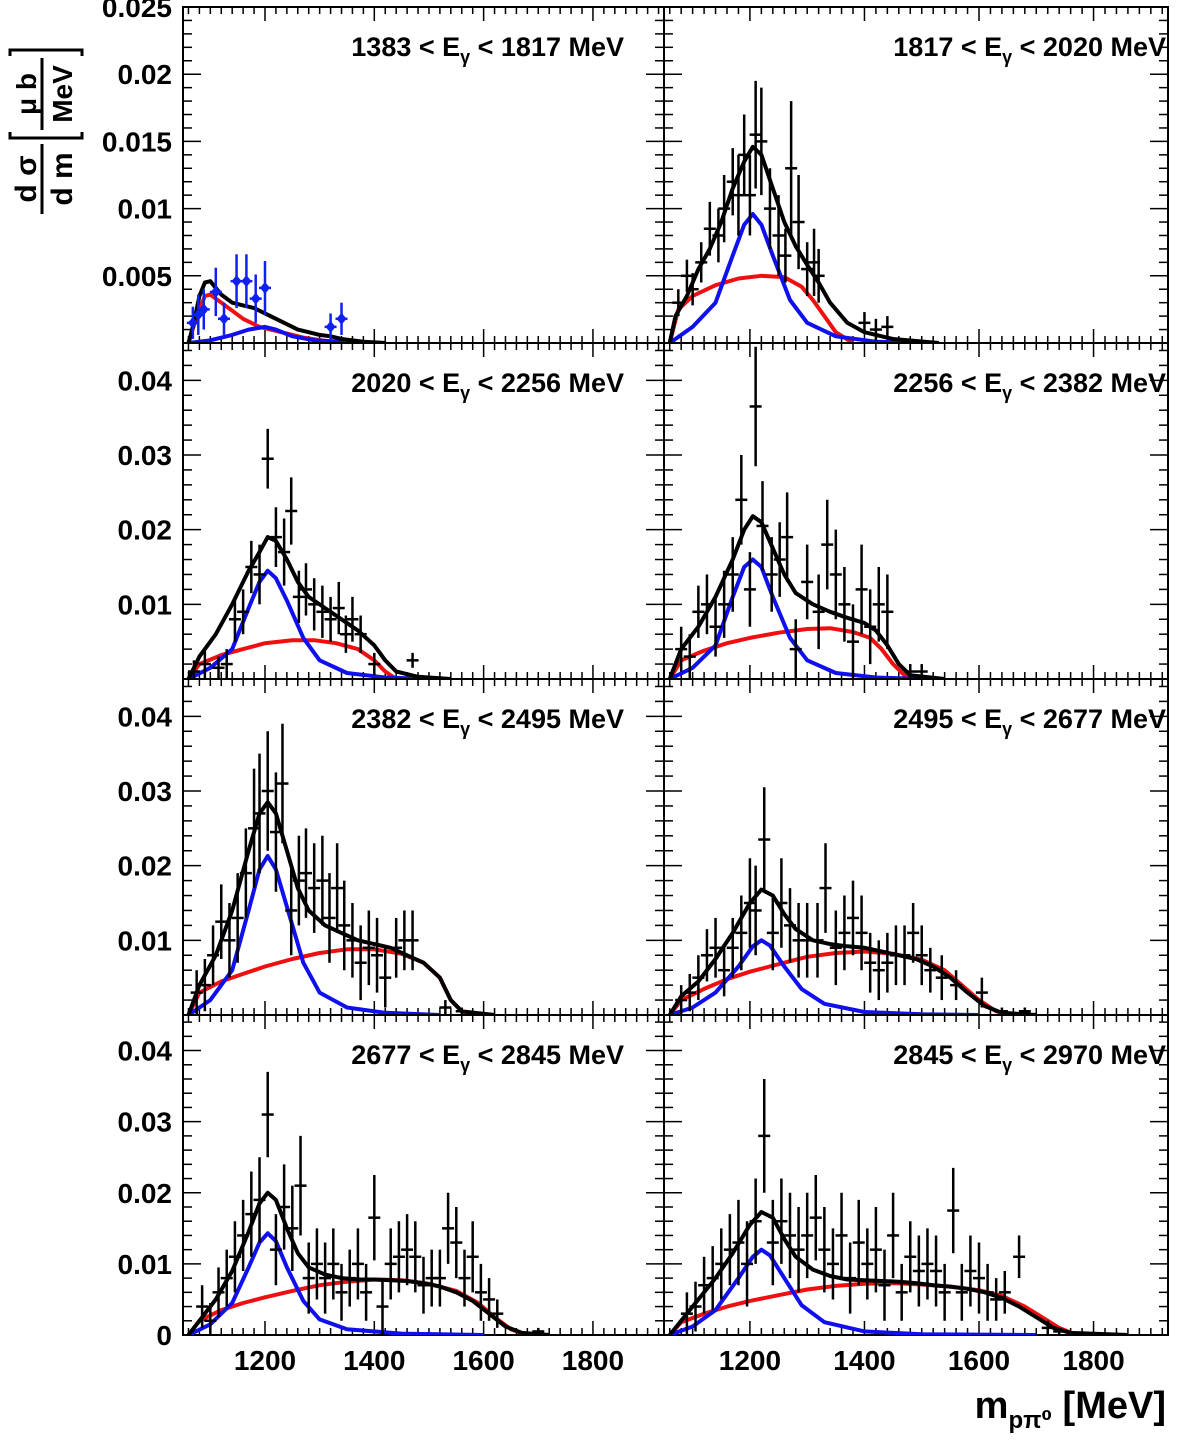  I want to click on panel-2: 1817 < Eγ < 2020 MeV, so click(916, 175).